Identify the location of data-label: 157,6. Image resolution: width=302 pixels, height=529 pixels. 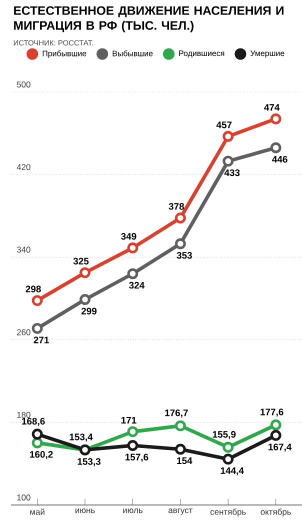
(136, 458).